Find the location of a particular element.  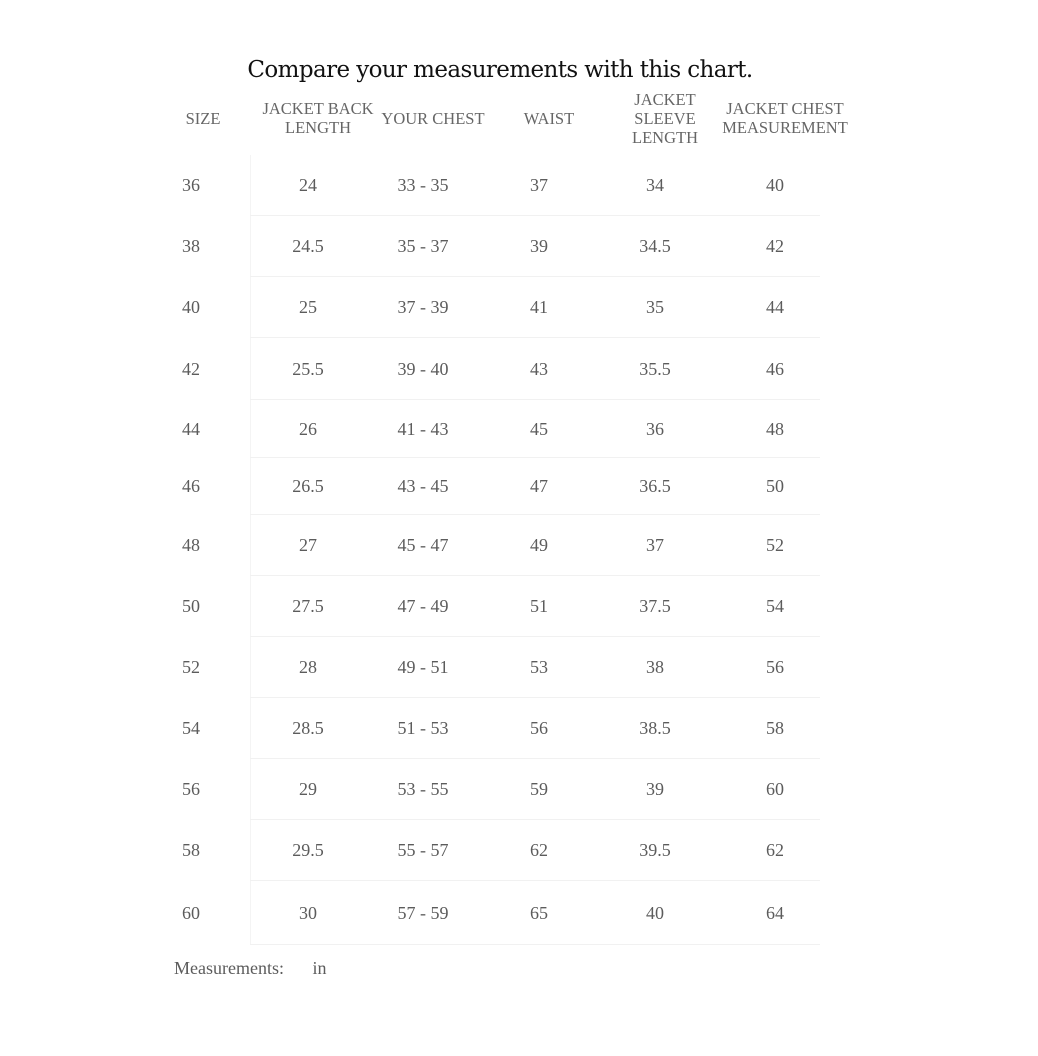

table-cell: 39.5 is located at coordinates (655, 850).